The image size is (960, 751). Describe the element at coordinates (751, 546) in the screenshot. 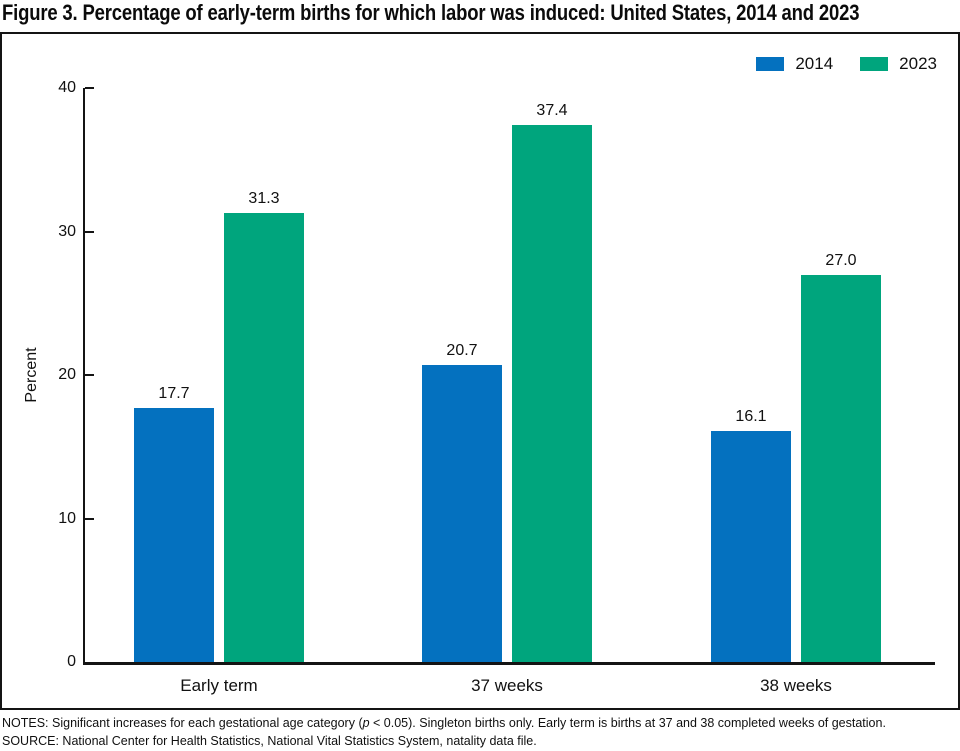

I see `bar-2014-38-weeks` at that location.